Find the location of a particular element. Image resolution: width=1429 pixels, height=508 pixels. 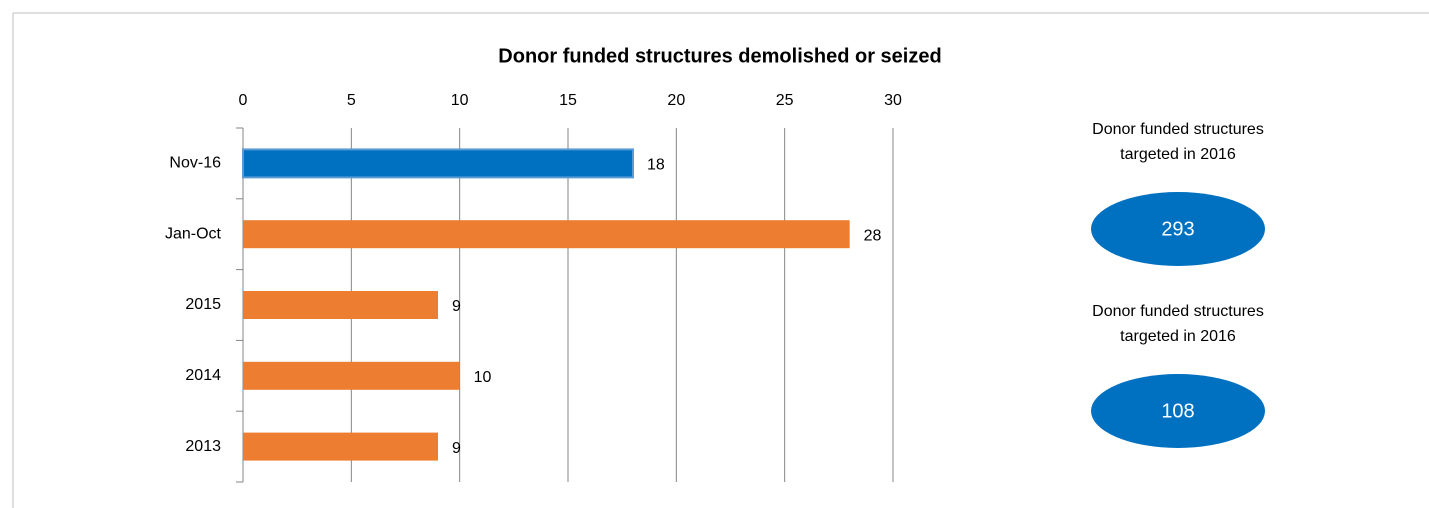

data-label: 18 is located at coordinates (656, 165).